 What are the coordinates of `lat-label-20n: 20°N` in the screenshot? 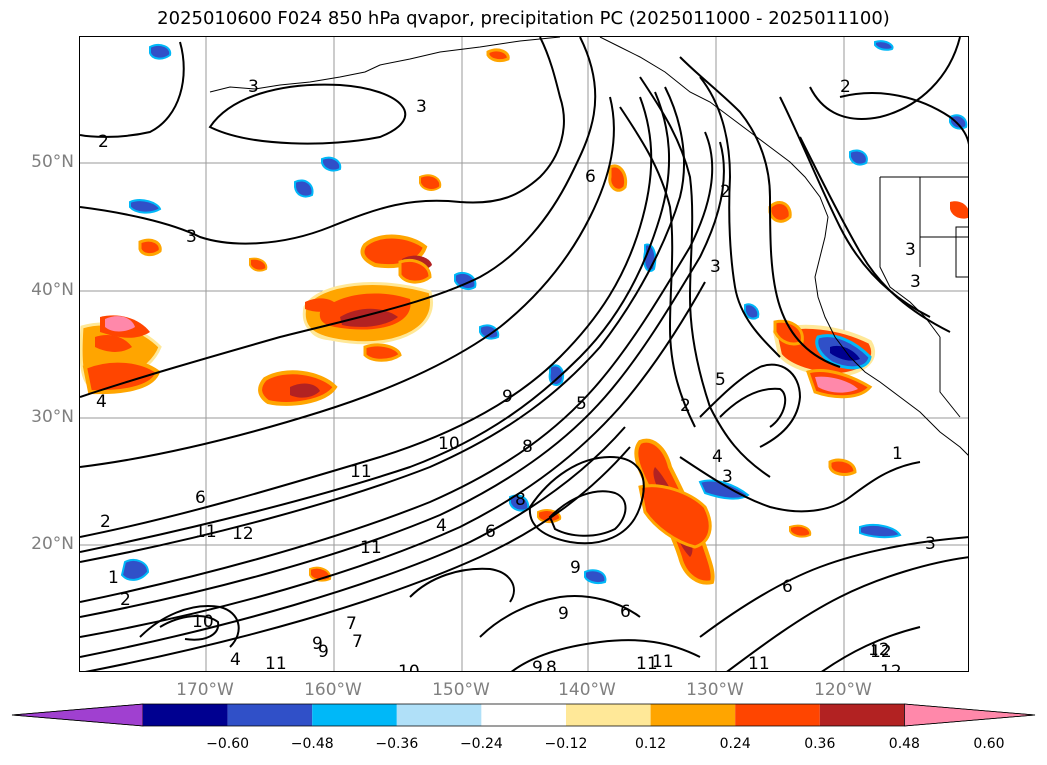 It's located at (52, 544).